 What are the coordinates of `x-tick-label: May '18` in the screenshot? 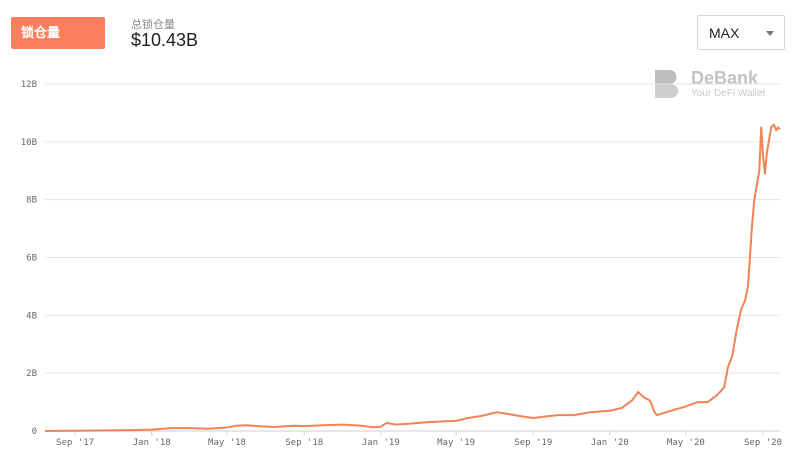 It's located at (227, 443).